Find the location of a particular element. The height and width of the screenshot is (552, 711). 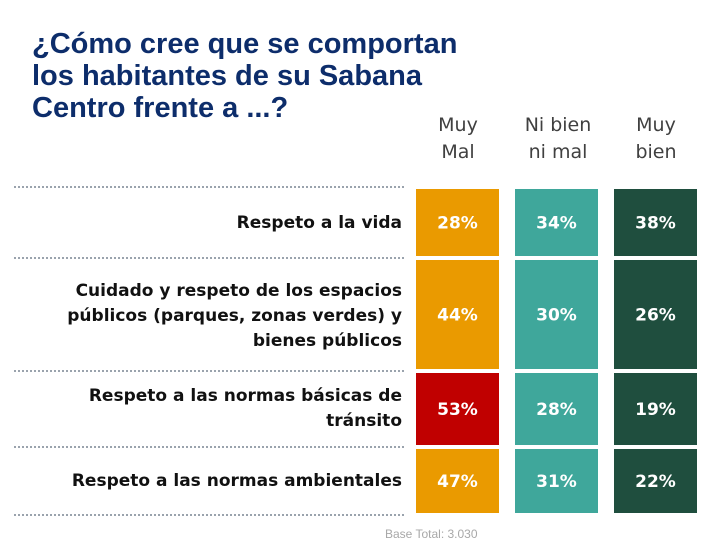

column-header-muy-bien: Muy bien is located at coordinates (656, 139).